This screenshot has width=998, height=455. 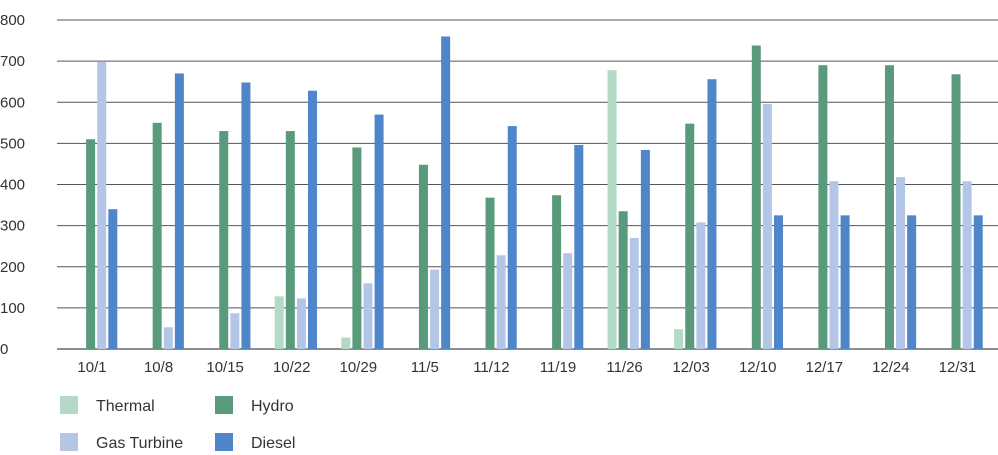 I want to click on x-tick-label: 10/1, so click(x=91, y=367).